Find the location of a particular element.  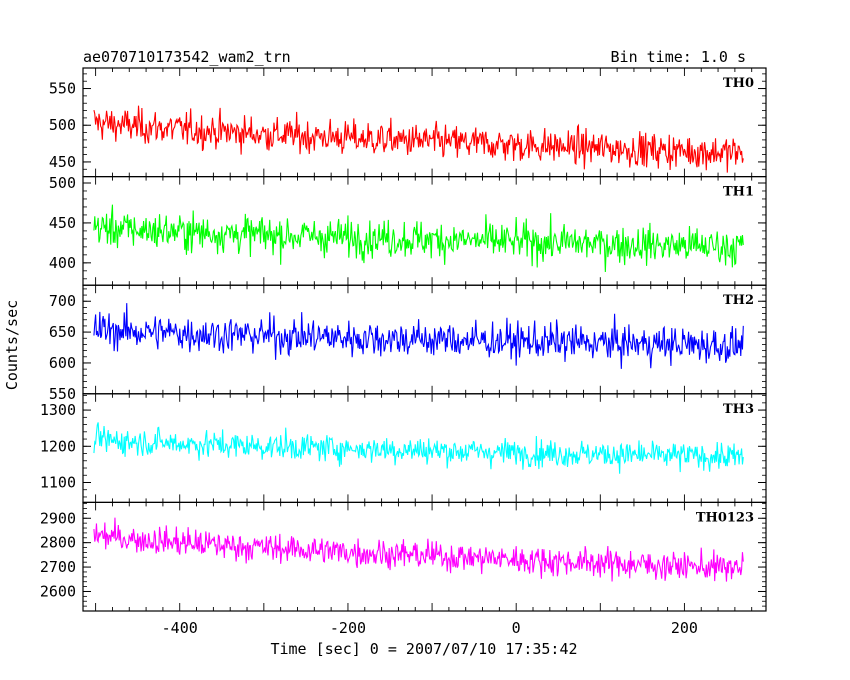

y-tick-label: 2900 is located at coordinates (58, 518).